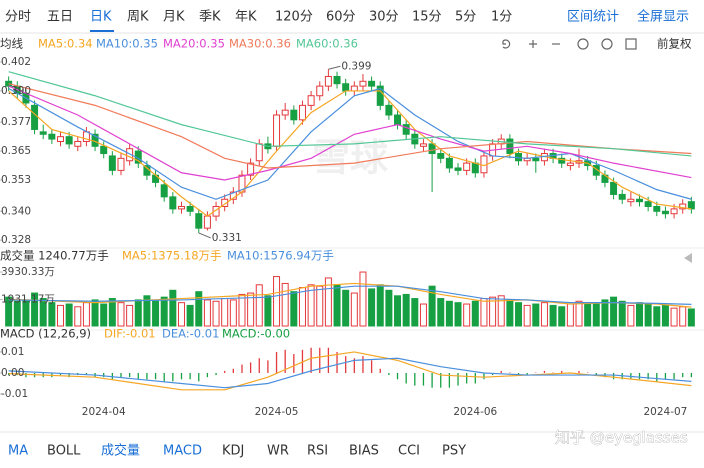 The image size is (704, 468). Describe the element at coordinates (607, 44) in the screenshot. I see `forward-icon` at that location.